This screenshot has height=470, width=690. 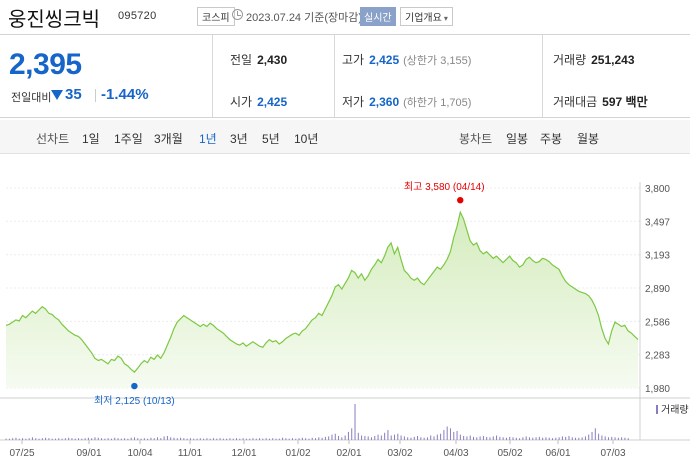 I want to click on volume: 거래량 251,243, so click(x=594, y=59).